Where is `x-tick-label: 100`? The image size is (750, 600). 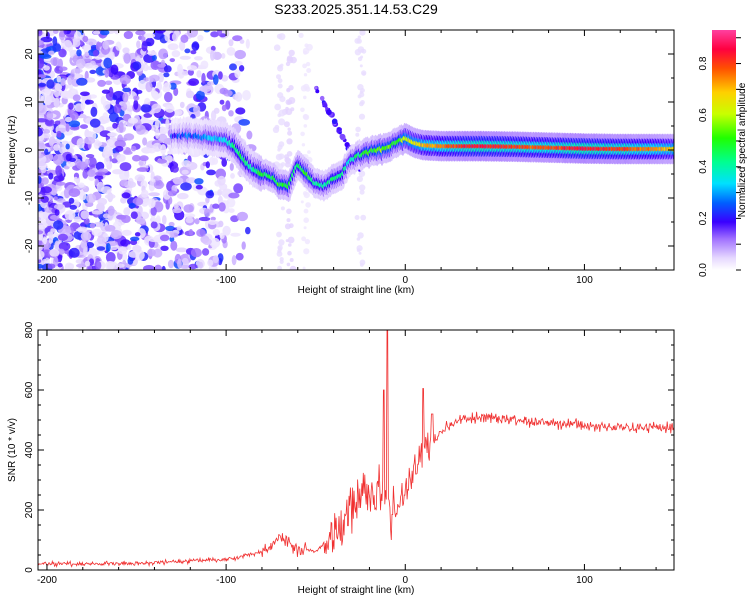
x-tick-label: 100 is located at coordinates (584, 280).